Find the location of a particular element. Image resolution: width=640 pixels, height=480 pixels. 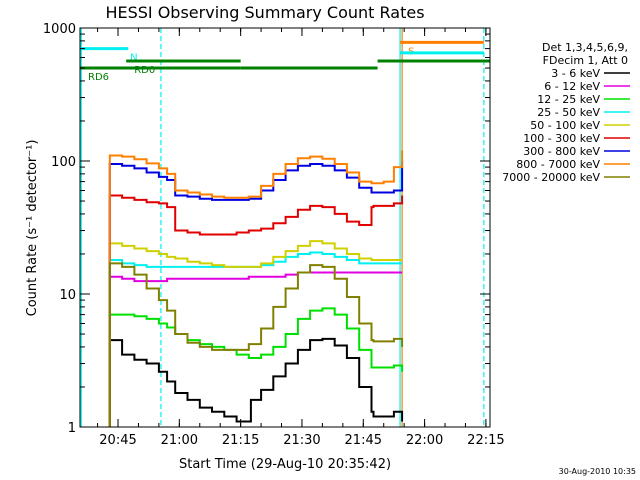

legend-label-3: 25 - 50 keV is located at coordinates (568, 112).